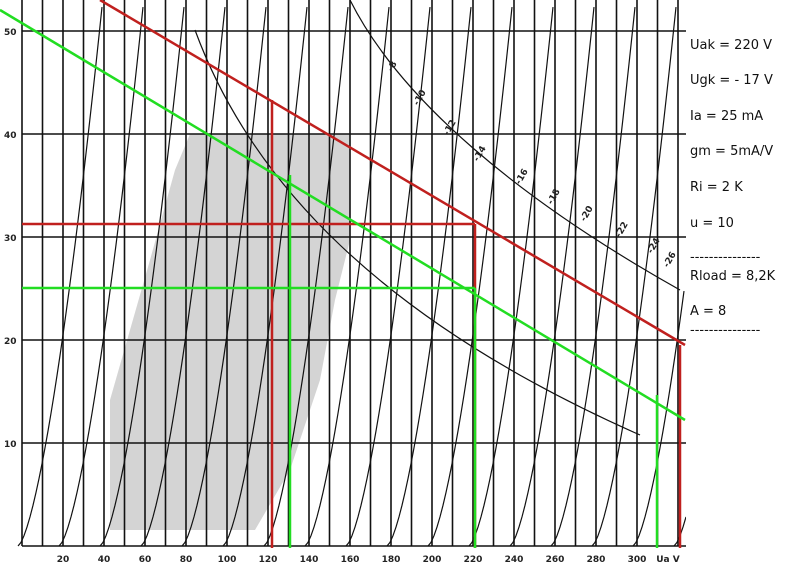 This screenshot has width=798, height=586. What do you see at coordinates (63, 560) in the screenshot?
I see `x-tick-label: 20` at bounding box center [63, 560].